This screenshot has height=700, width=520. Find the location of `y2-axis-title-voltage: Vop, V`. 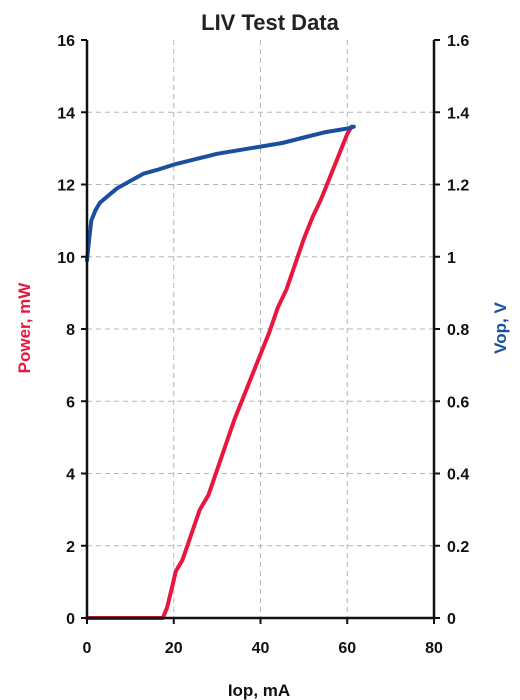

y2-axis-title-voltage: Vop, V is located at coordinates (500, 328).